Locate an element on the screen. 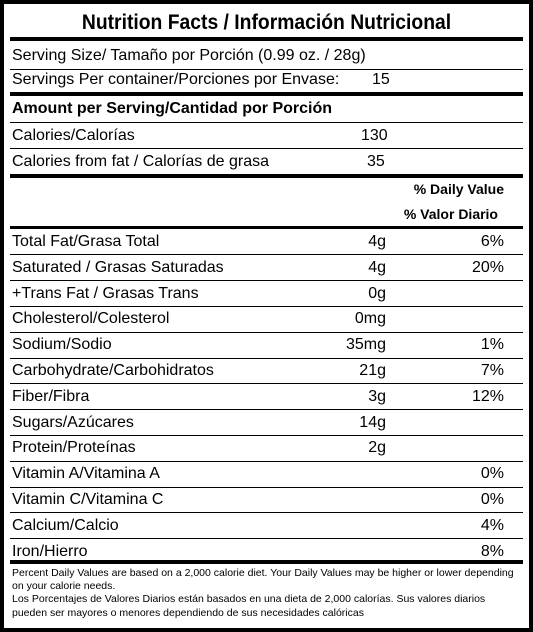  nutrient-row: Sodium/Sodio 35mg 1% is located at coordinates (266, 344).